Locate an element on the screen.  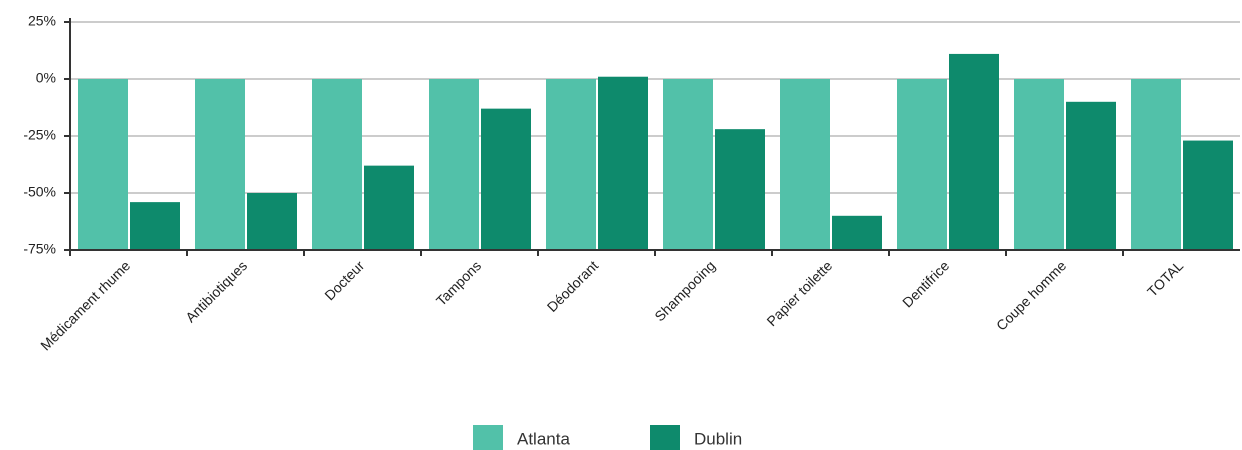
x-tick-label: Papier toilette is located at coordinates (799, 293).